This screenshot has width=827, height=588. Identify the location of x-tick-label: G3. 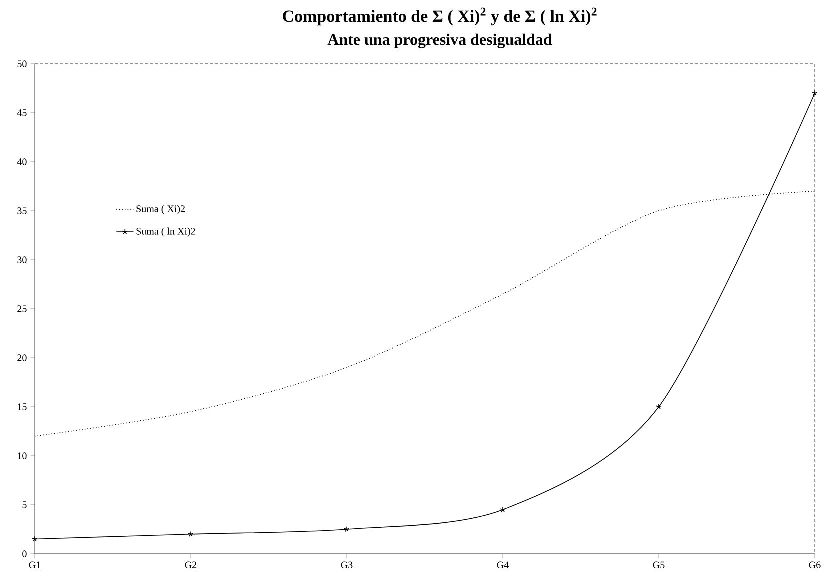
(347, 565).